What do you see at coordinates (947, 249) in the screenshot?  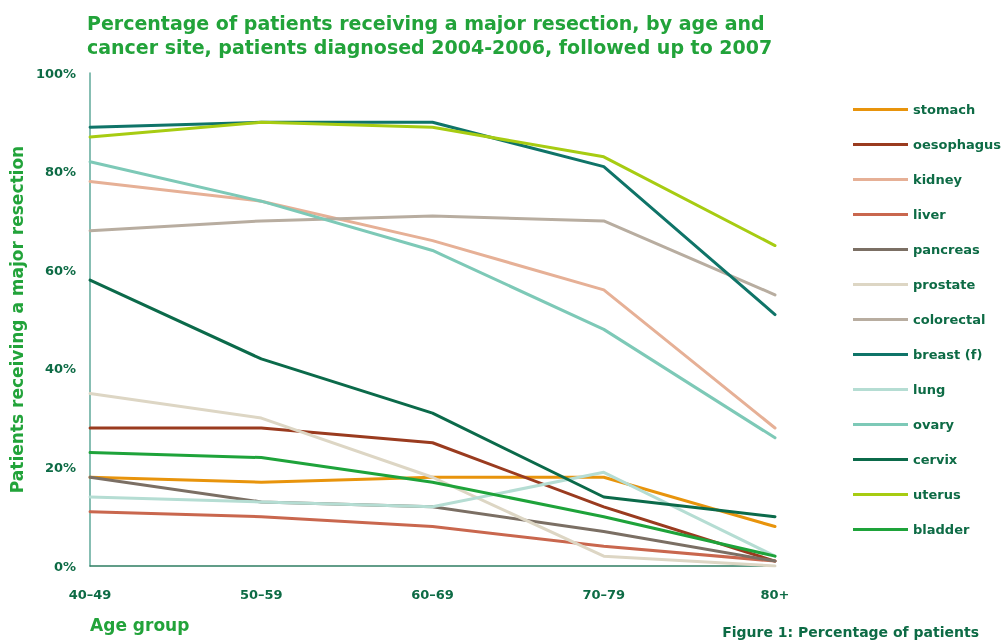 I see `legend-label: pancreas` at bounding box center [947, 249].